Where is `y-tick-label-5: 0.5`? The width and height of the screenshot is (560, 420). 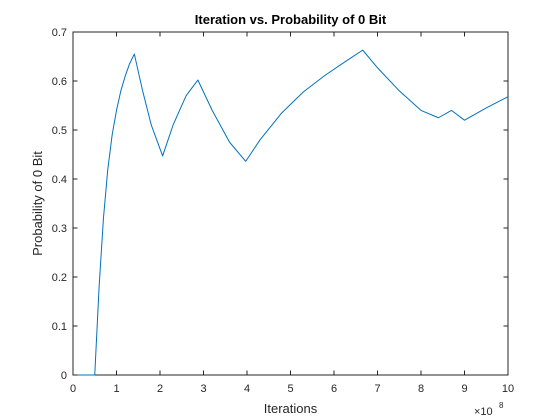
y-tick-label-5: 0.5 is located at coordinates (59, 131).